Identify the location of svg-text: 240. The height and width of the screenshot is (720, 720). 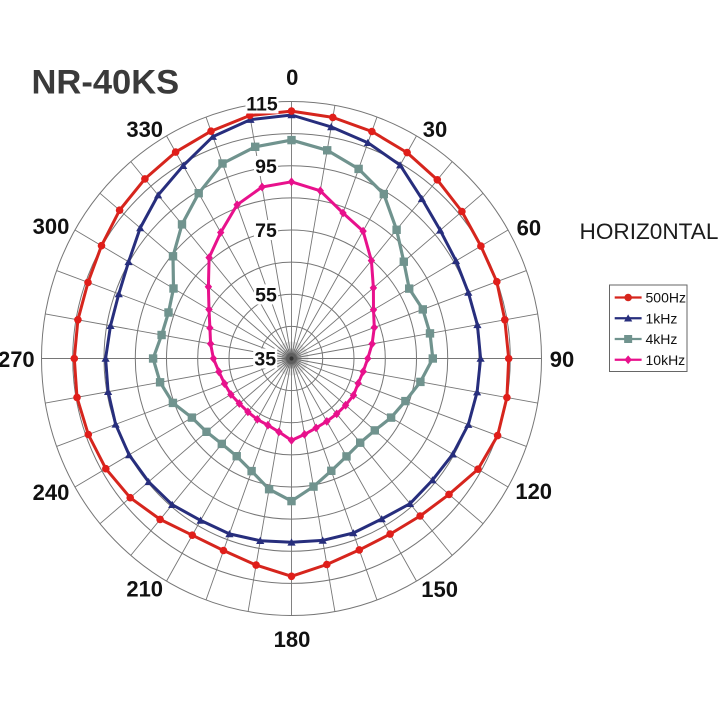
(51, 492).